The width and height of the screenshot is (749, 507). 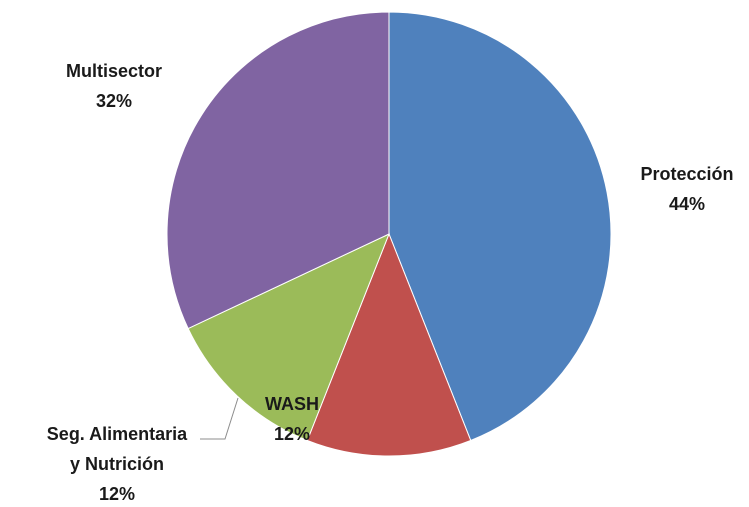 I want to click on slice-label-name: y Nutrición, so click(x=117, y=464).